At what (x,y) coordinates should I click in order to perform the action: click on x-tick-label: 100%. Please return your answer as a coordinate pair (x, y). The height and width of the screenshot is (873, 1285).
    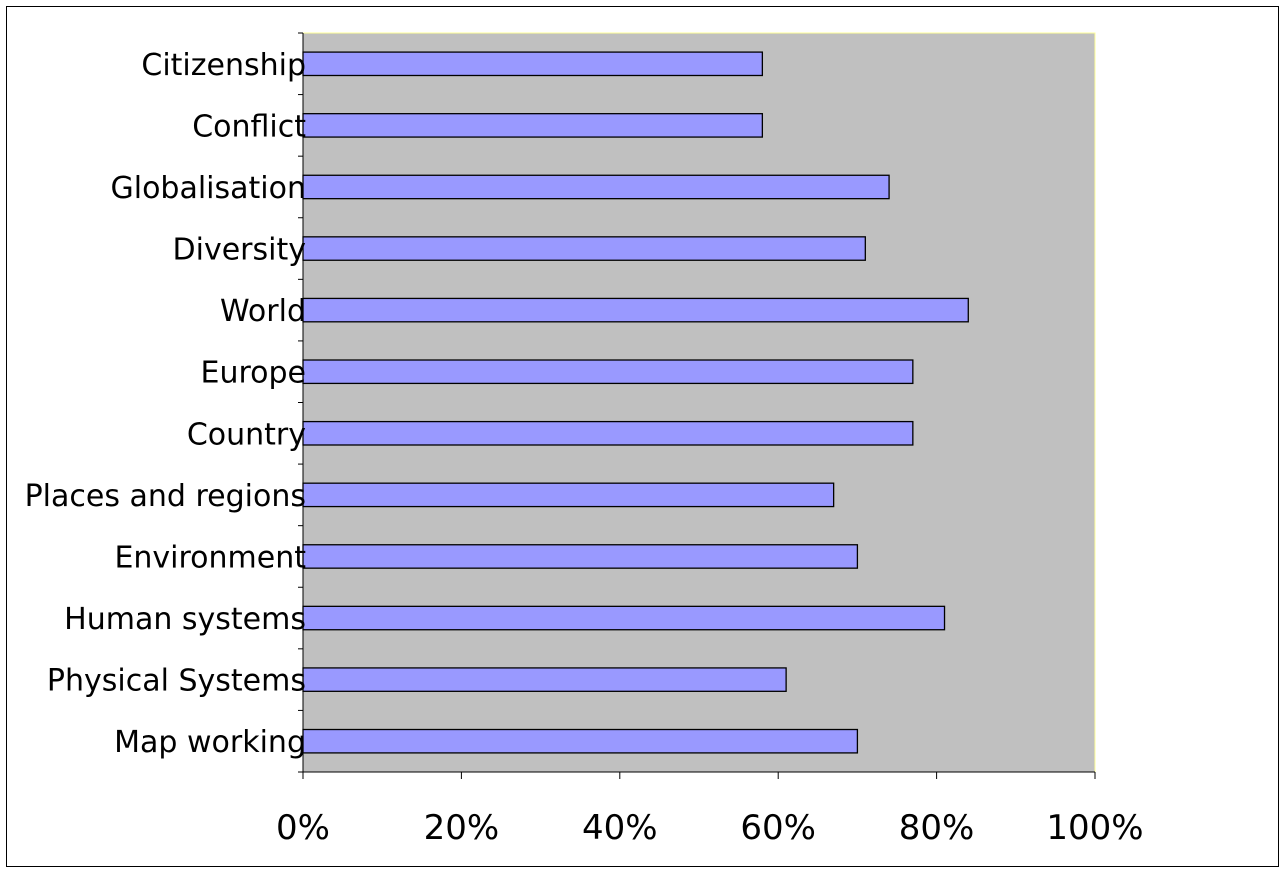
    Looking at the image, I should click on (1094, 828).